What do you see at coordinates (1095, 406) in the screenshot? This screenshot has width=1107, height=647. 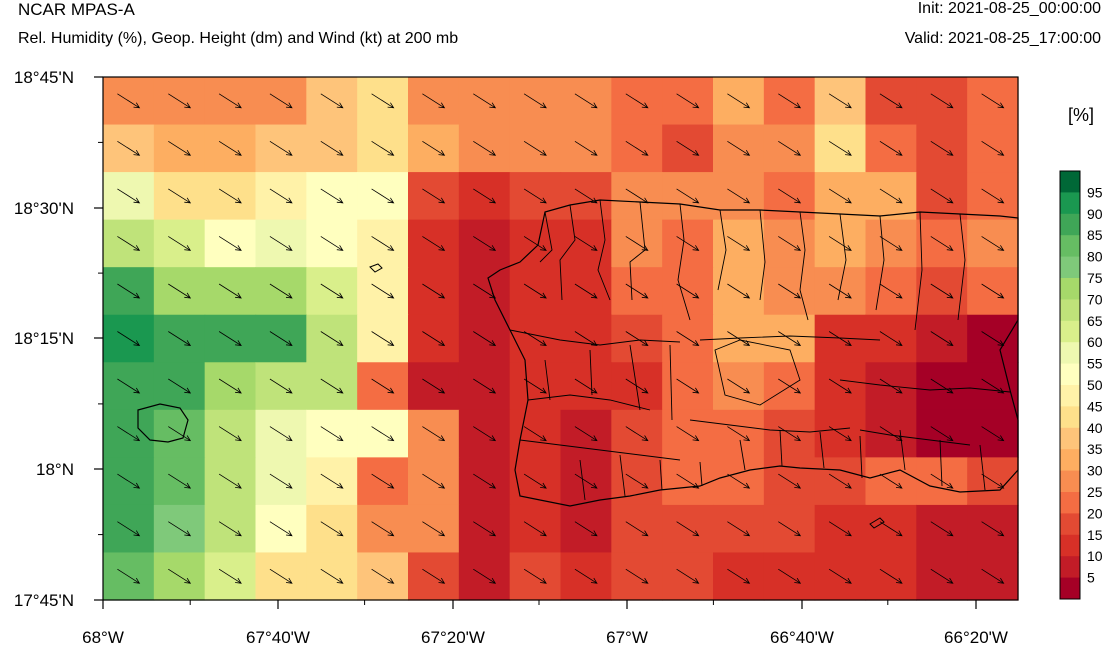 I see `colorbar-label: 45` at bounding box center [1095, 406].